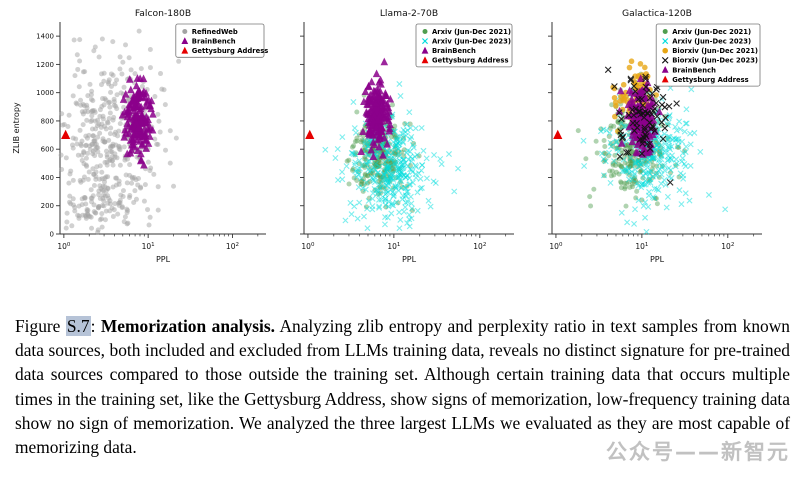 The height and width of the screenshot is (482, 806). What do you see at coordinates (47, 150) in the screenshot?
I see `y-tick-label: 600` at bounding box center [47, 150].